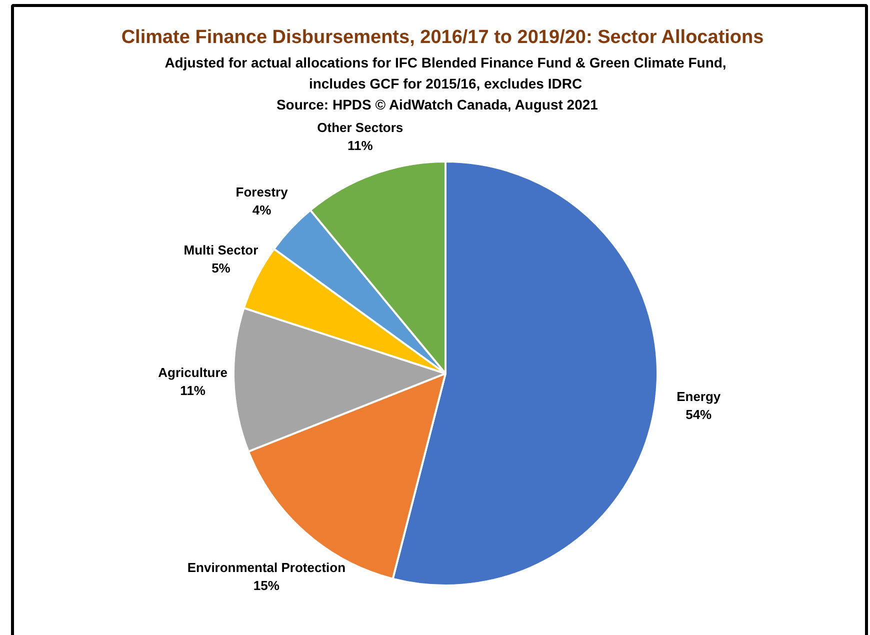 Image resolution: width=870 pixels, height=635 pixels. I want to click on data-label: 15%, so click(266, 586).